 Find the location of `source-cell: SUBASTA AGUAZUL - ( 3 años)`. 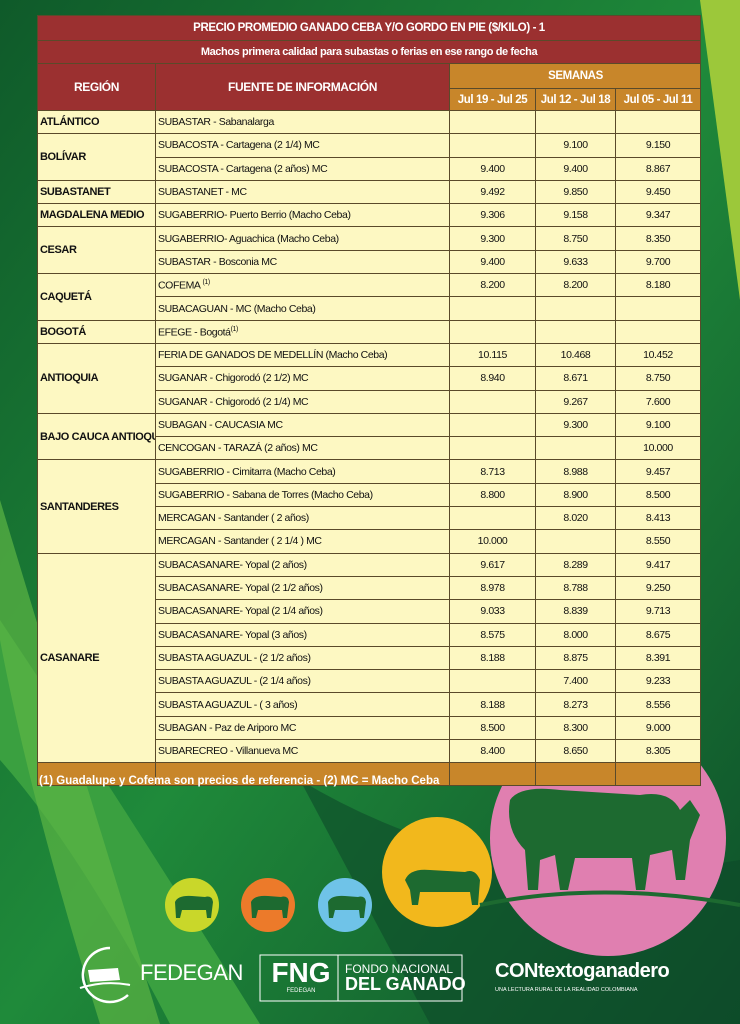

source-cell: SUBASTA AGUAZUL - ( 3 años) is located at coordinates (302, 704).